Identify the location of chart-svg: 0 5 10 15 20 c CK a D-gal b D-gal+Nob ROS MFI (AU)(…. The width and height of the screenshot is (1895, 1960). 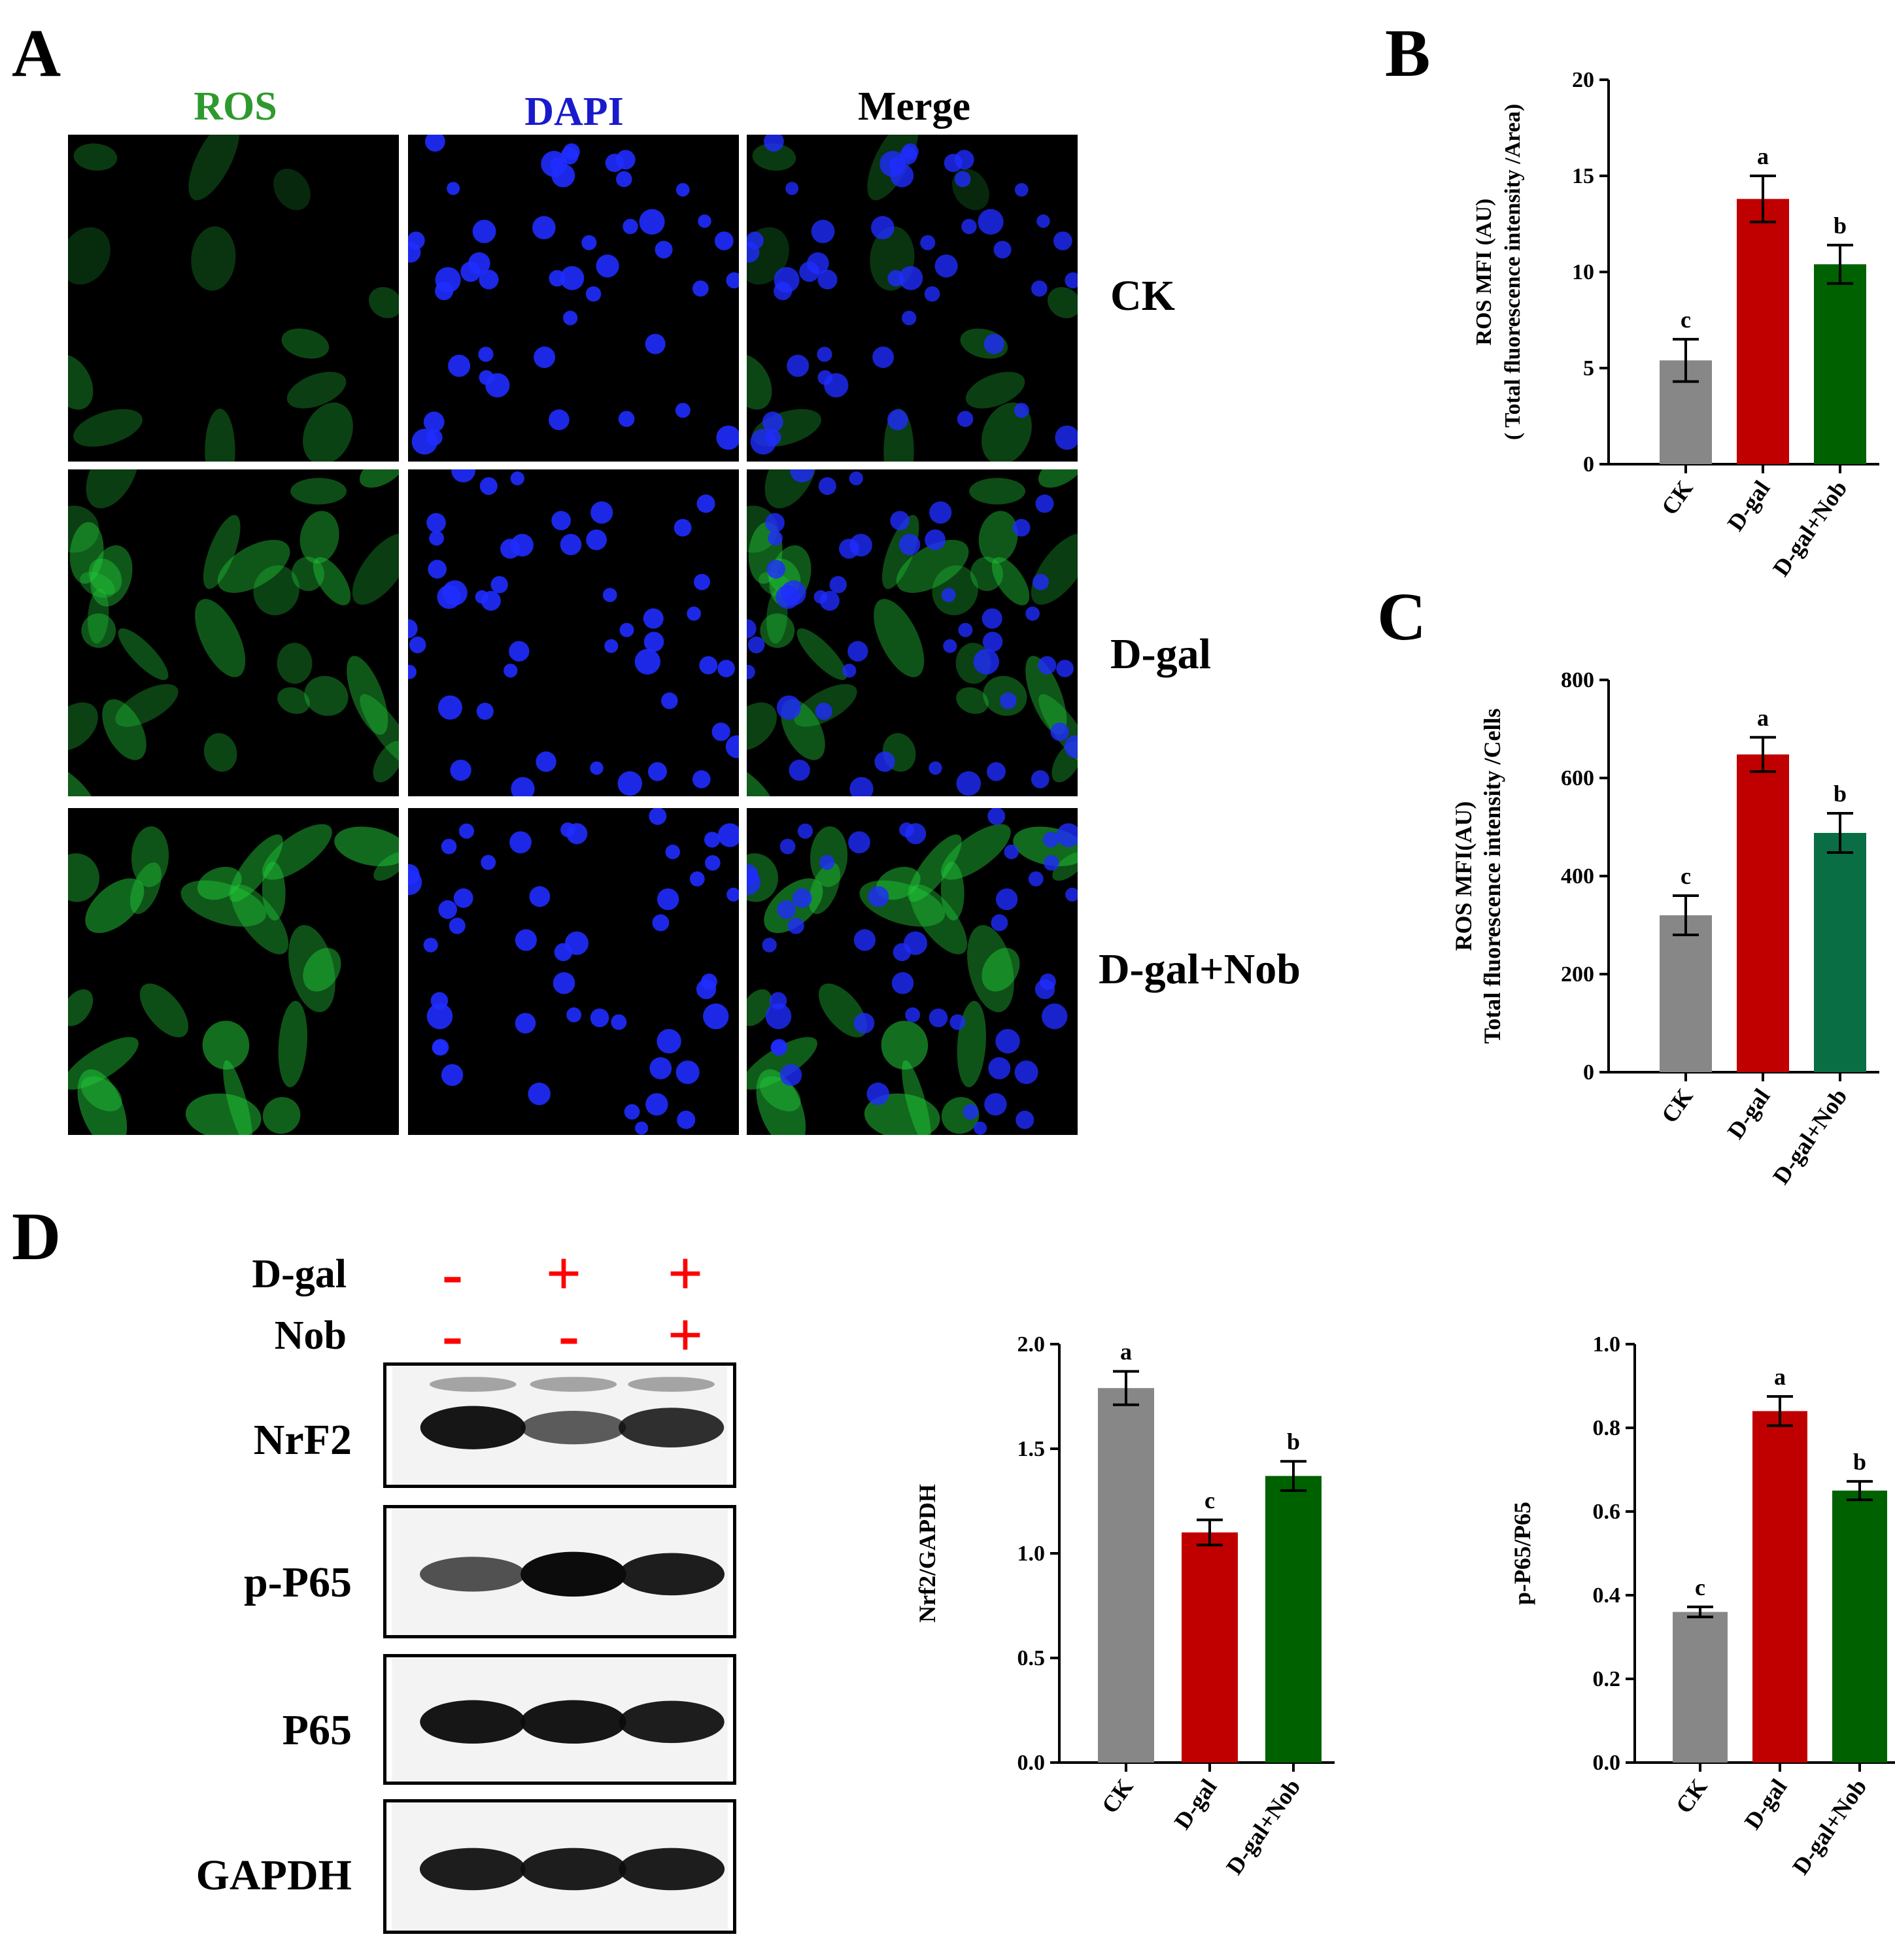
(1676, 324).